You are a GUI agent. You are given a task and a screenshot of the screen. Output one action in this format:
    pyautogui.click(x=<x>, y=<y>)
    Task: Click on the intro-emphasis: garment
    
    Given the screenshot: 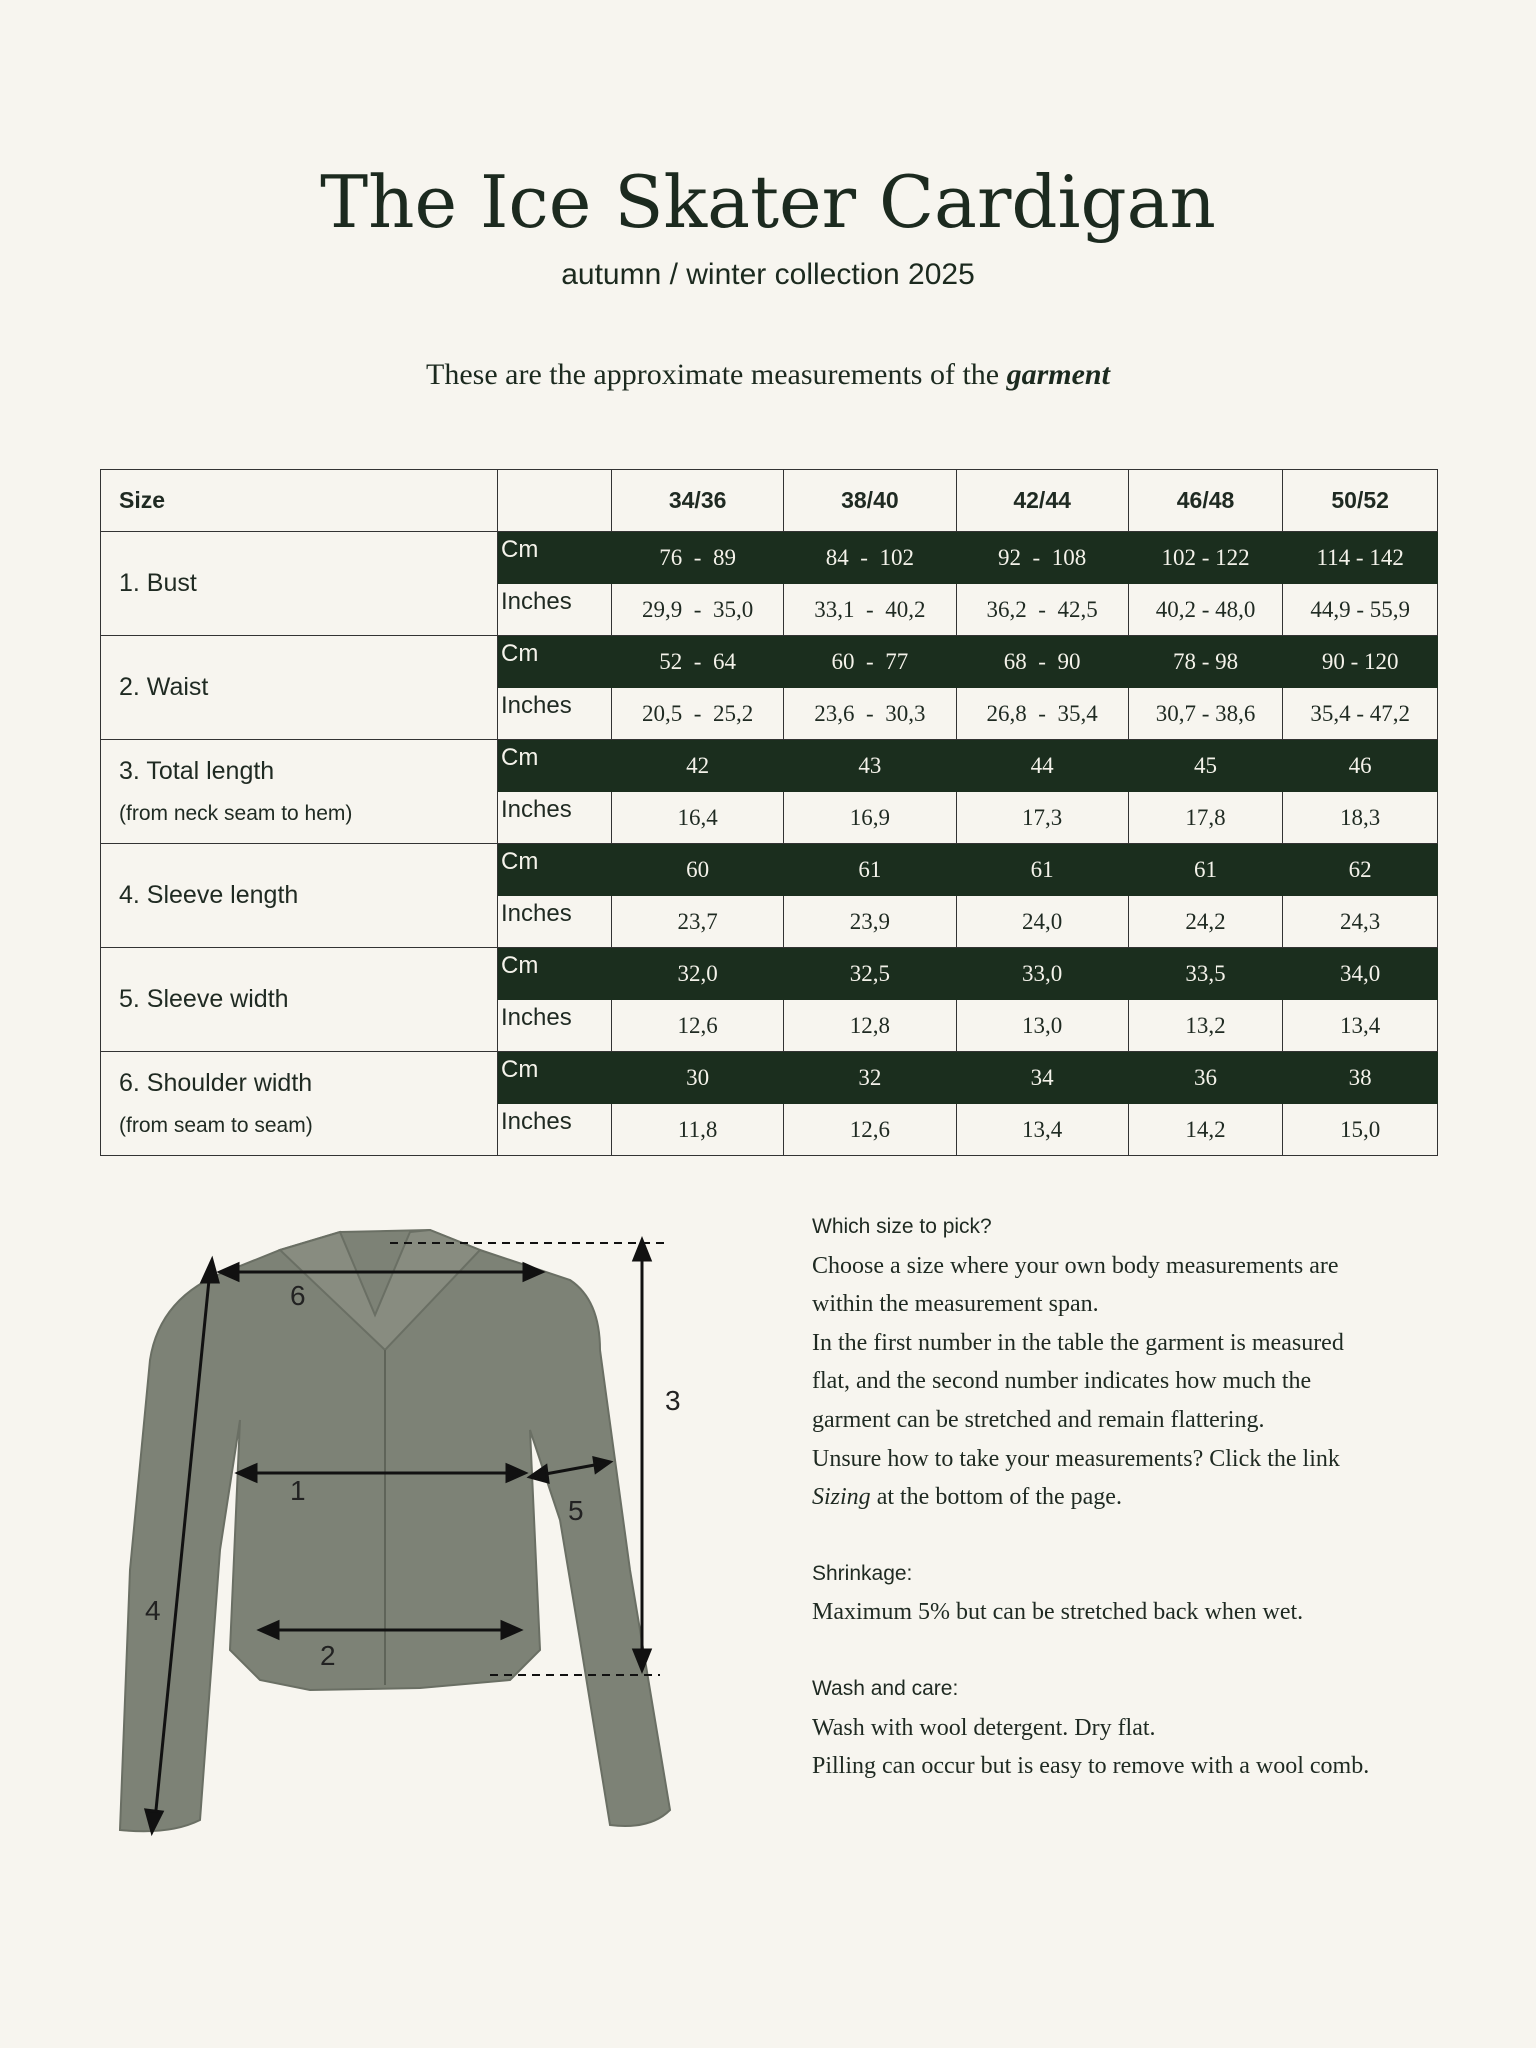 What is the action you would take?
    pyautogui.click(x=1058, y=374)
    